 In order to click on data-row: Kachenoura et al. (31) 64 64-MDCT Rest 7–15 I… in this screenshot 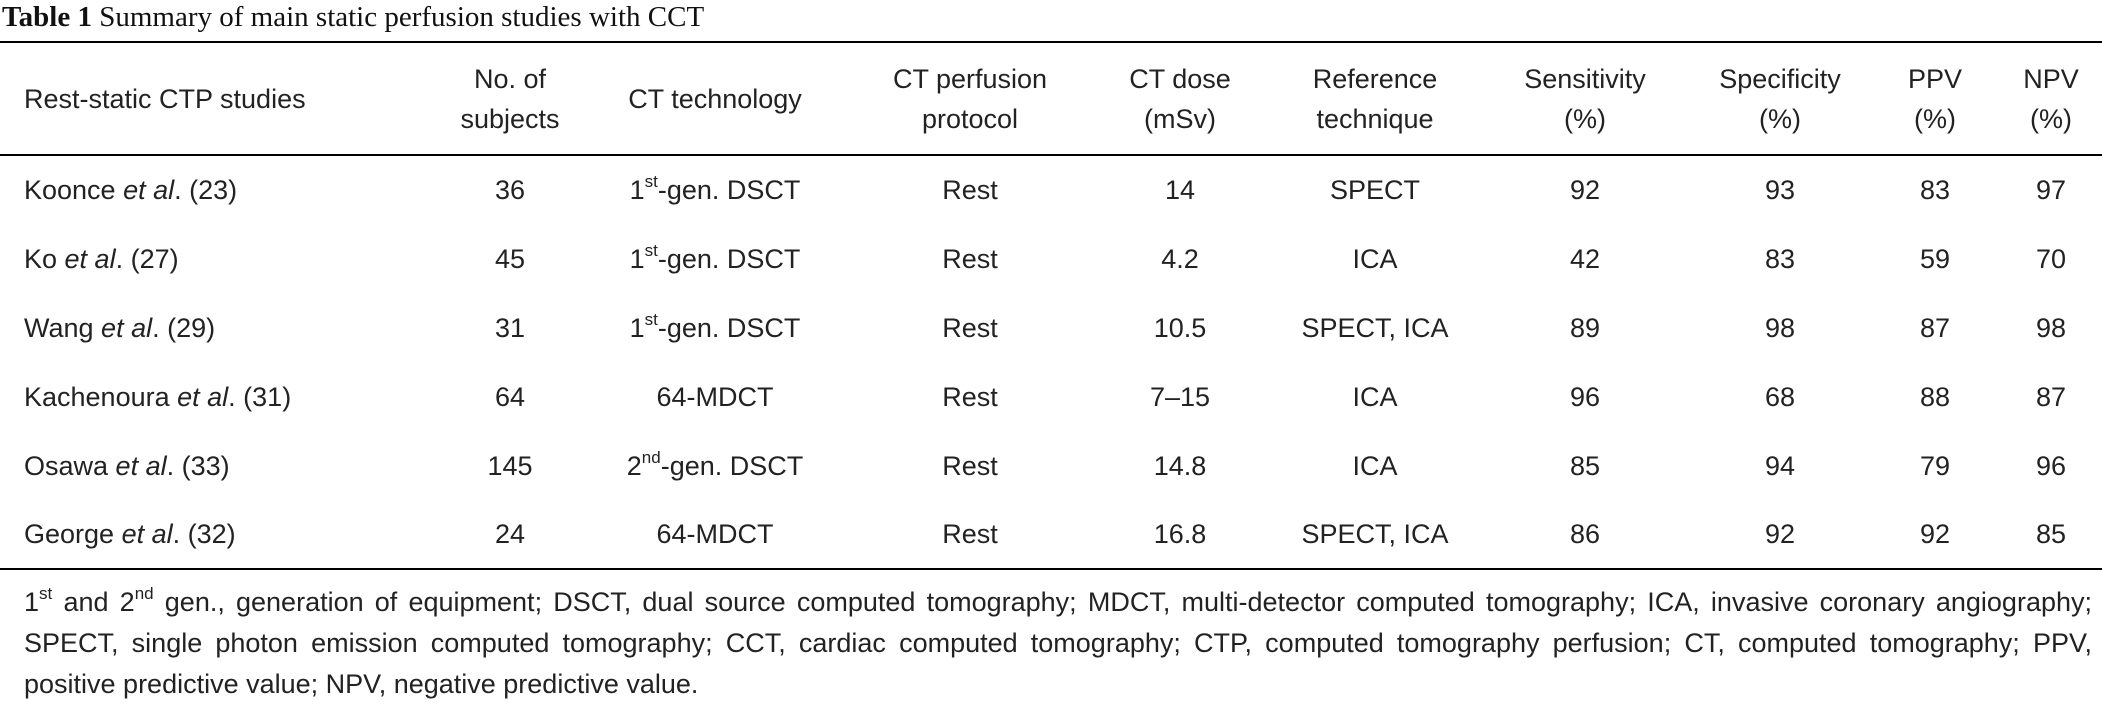, I will do `click(1051, 396)`.